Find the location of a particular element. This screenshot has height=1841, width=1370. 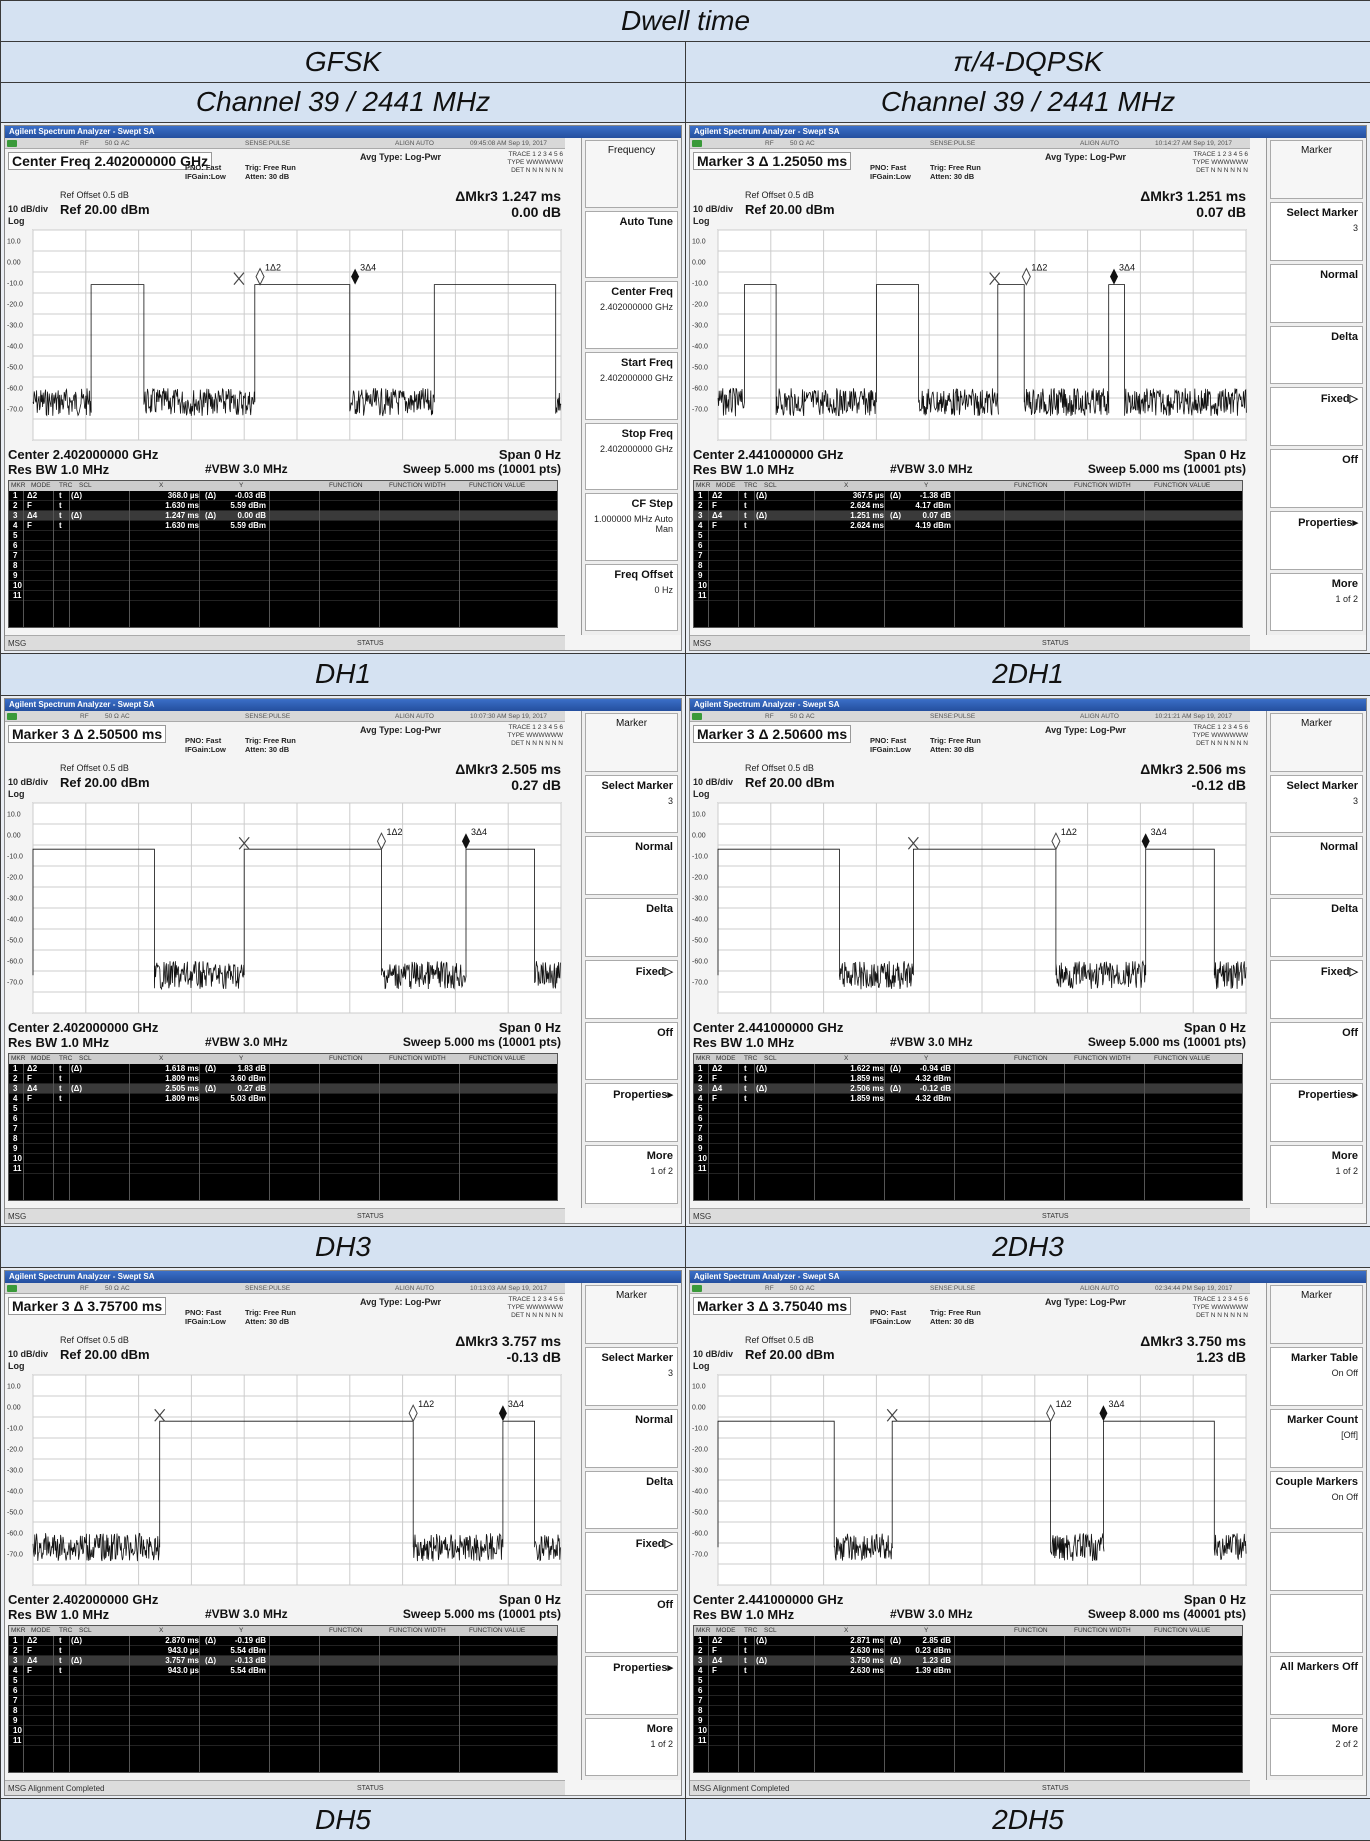

softkey-button: More 2 of 2 is located at coordinates (1317, 1747).